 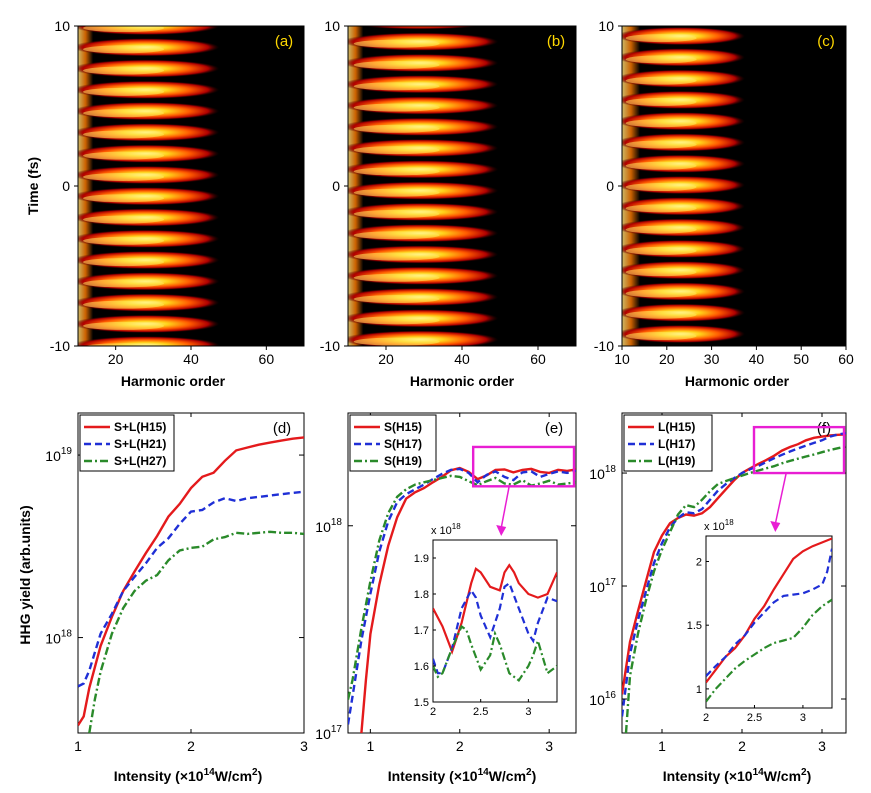 I want to click on series-line-L(H17), so click(x=734, y=574).